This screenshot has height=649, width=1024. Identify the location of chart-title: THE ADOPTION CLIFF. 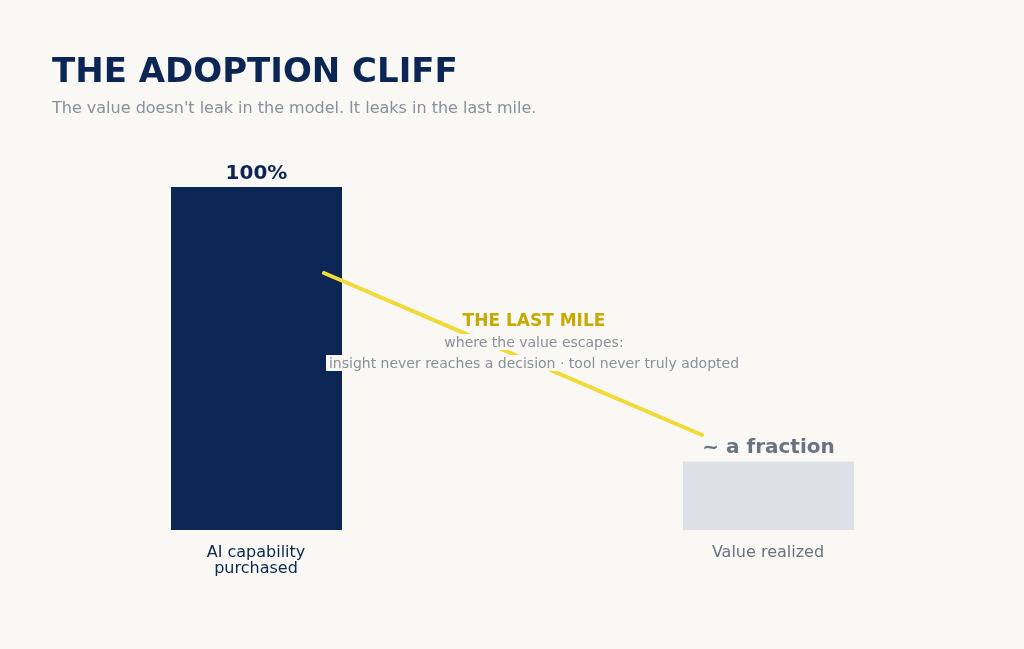
(255, 70).